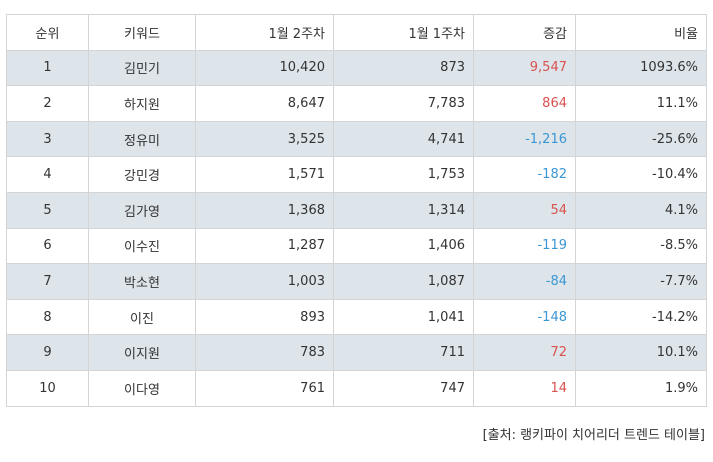 Image resolution: width=713 pixels, height=462 pixels. What do you see at coordinates (403, 317) in the screenshot?
I see `table-cell: 1,041` at bounding box center [403, 317].